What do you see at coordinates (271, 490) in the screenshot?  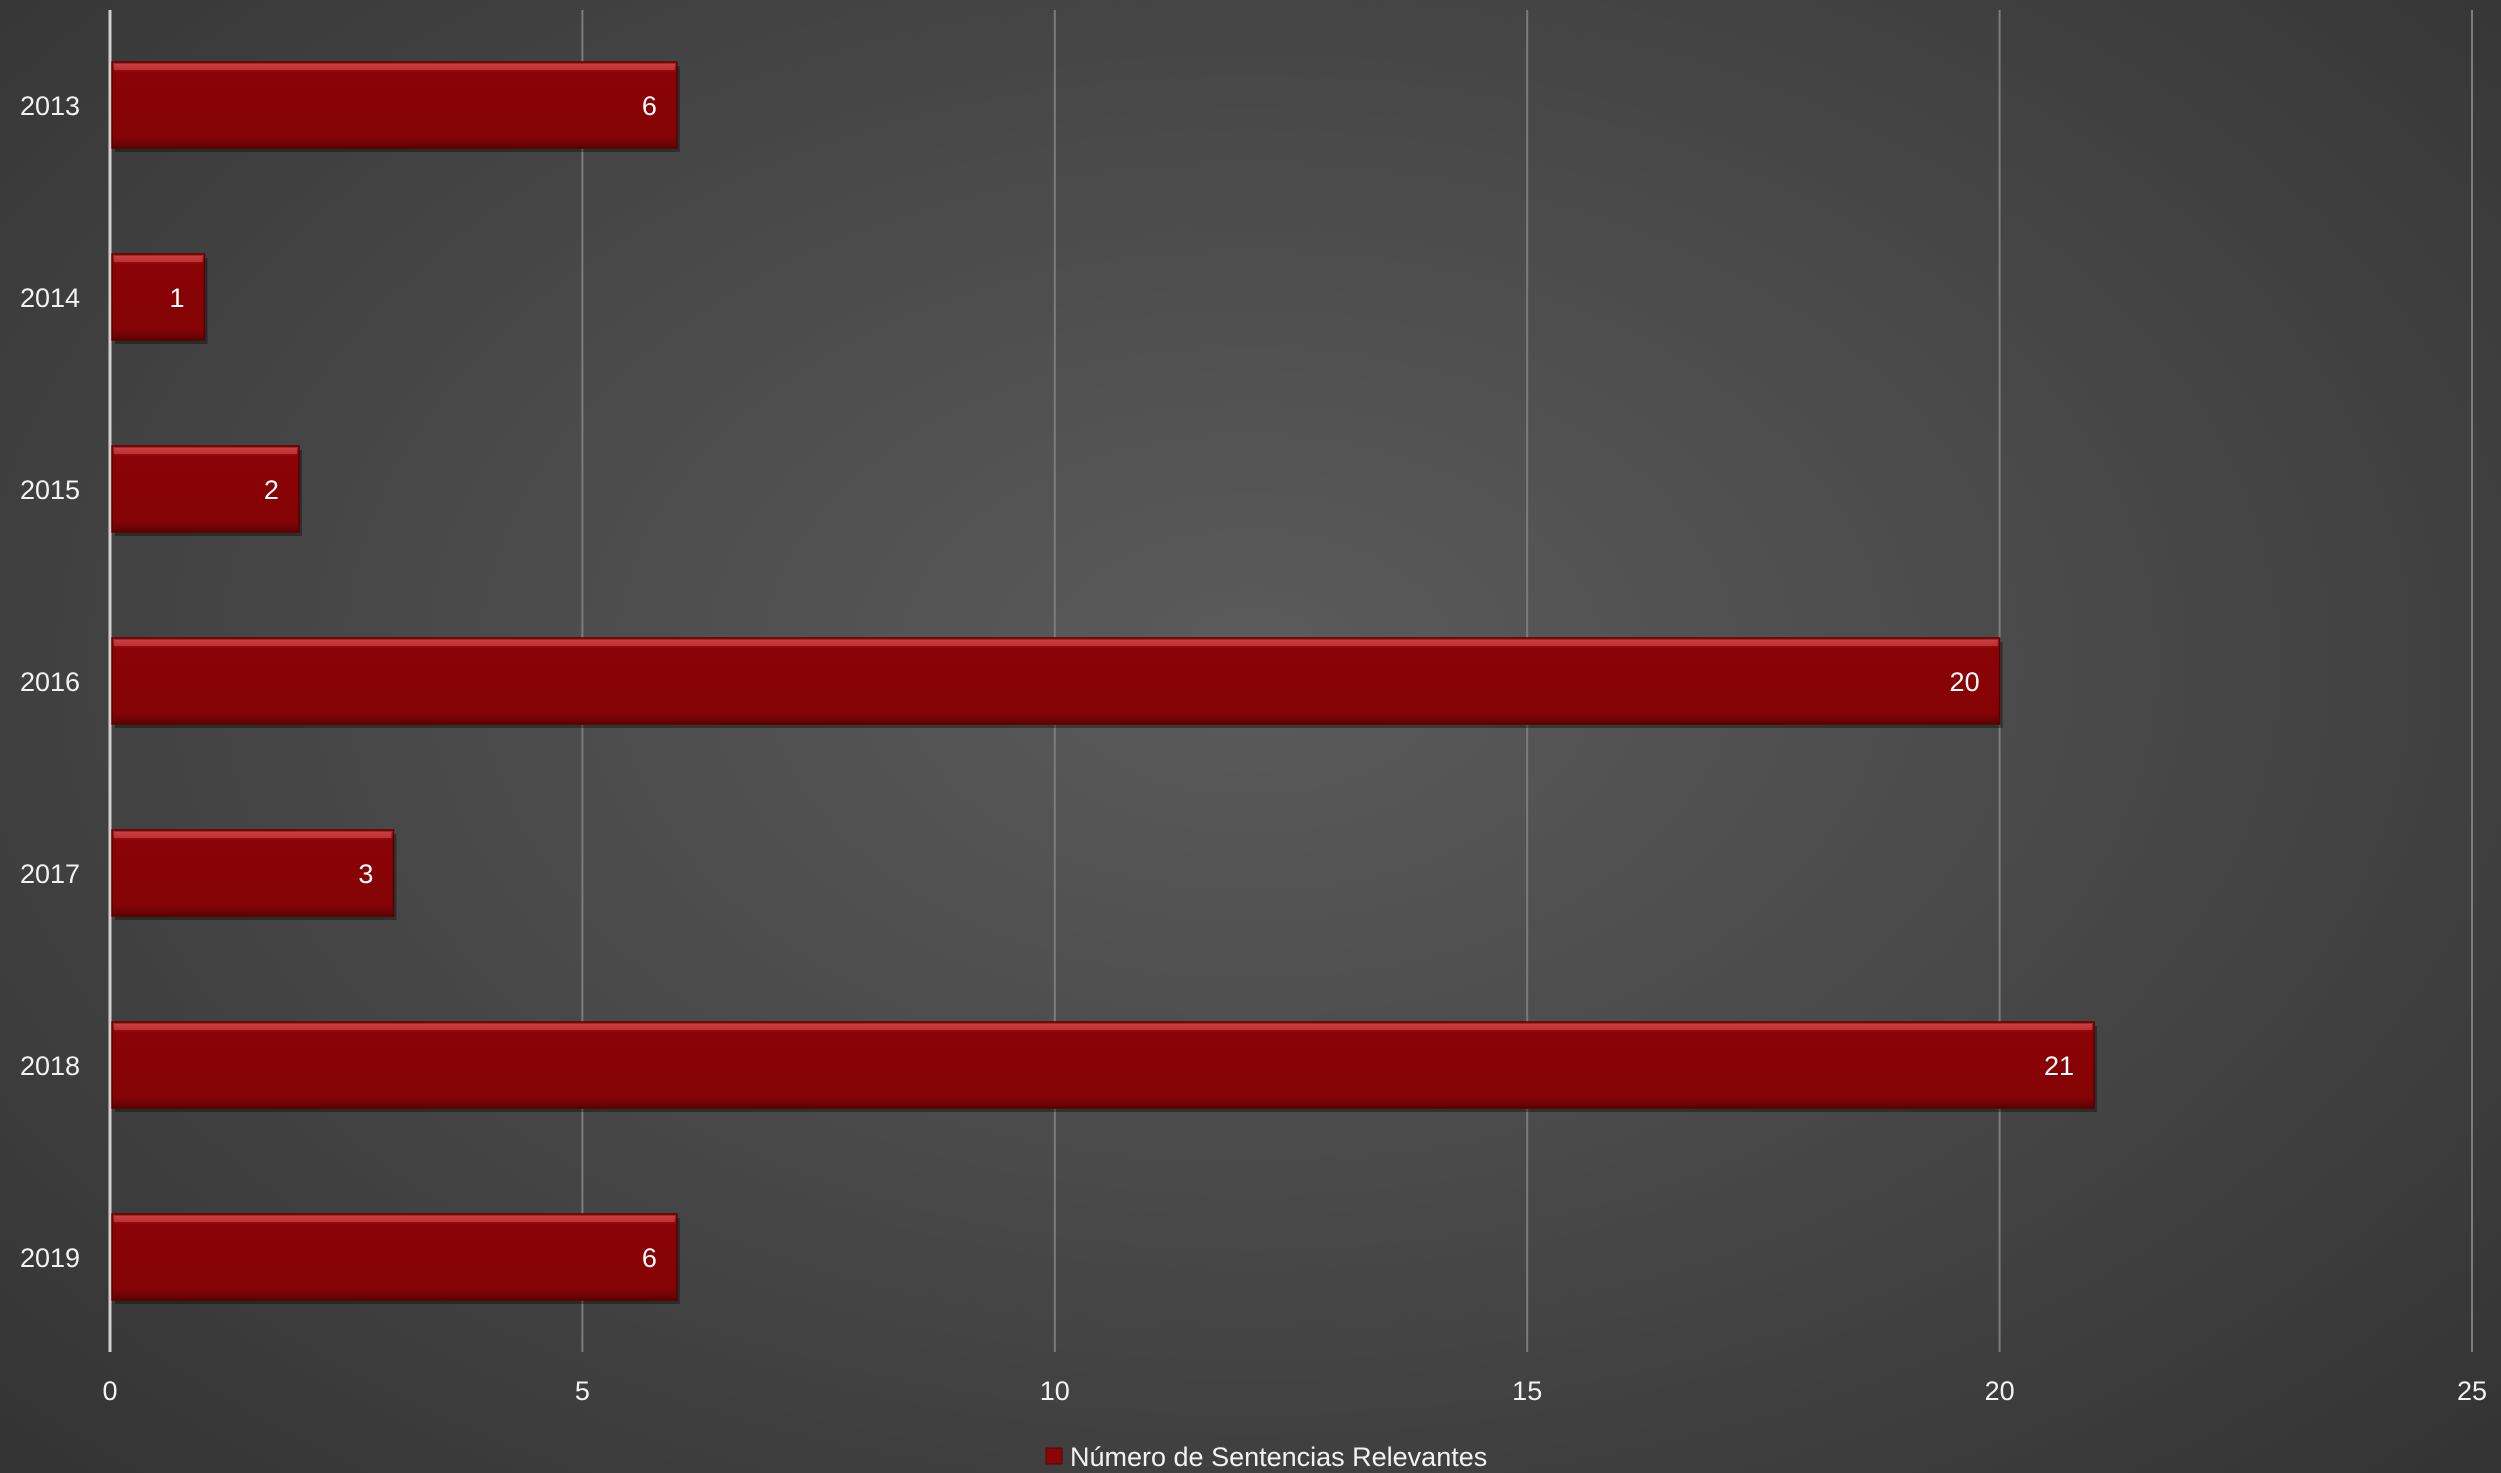 I see `data-label: 2` at bounding box center [271, 490].